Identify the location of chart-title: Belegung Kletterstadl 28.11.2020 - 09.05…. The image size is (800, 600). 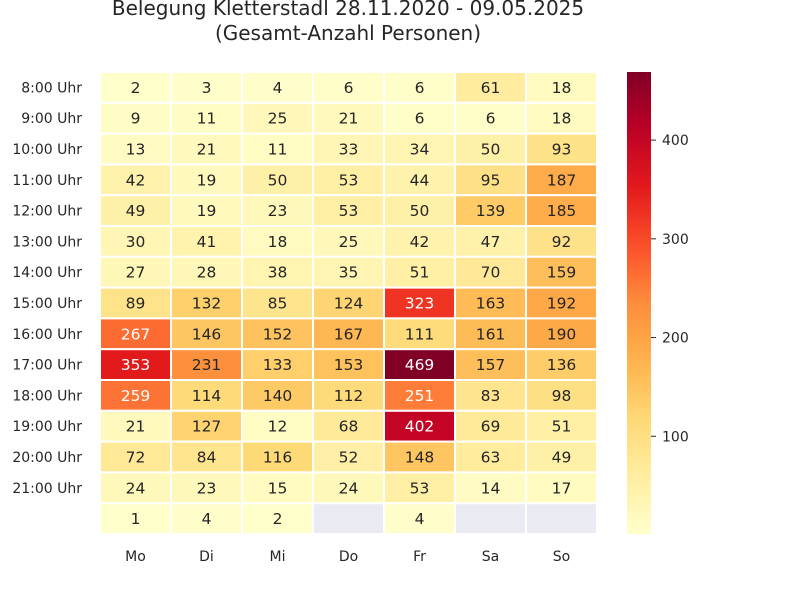
(348, 10).